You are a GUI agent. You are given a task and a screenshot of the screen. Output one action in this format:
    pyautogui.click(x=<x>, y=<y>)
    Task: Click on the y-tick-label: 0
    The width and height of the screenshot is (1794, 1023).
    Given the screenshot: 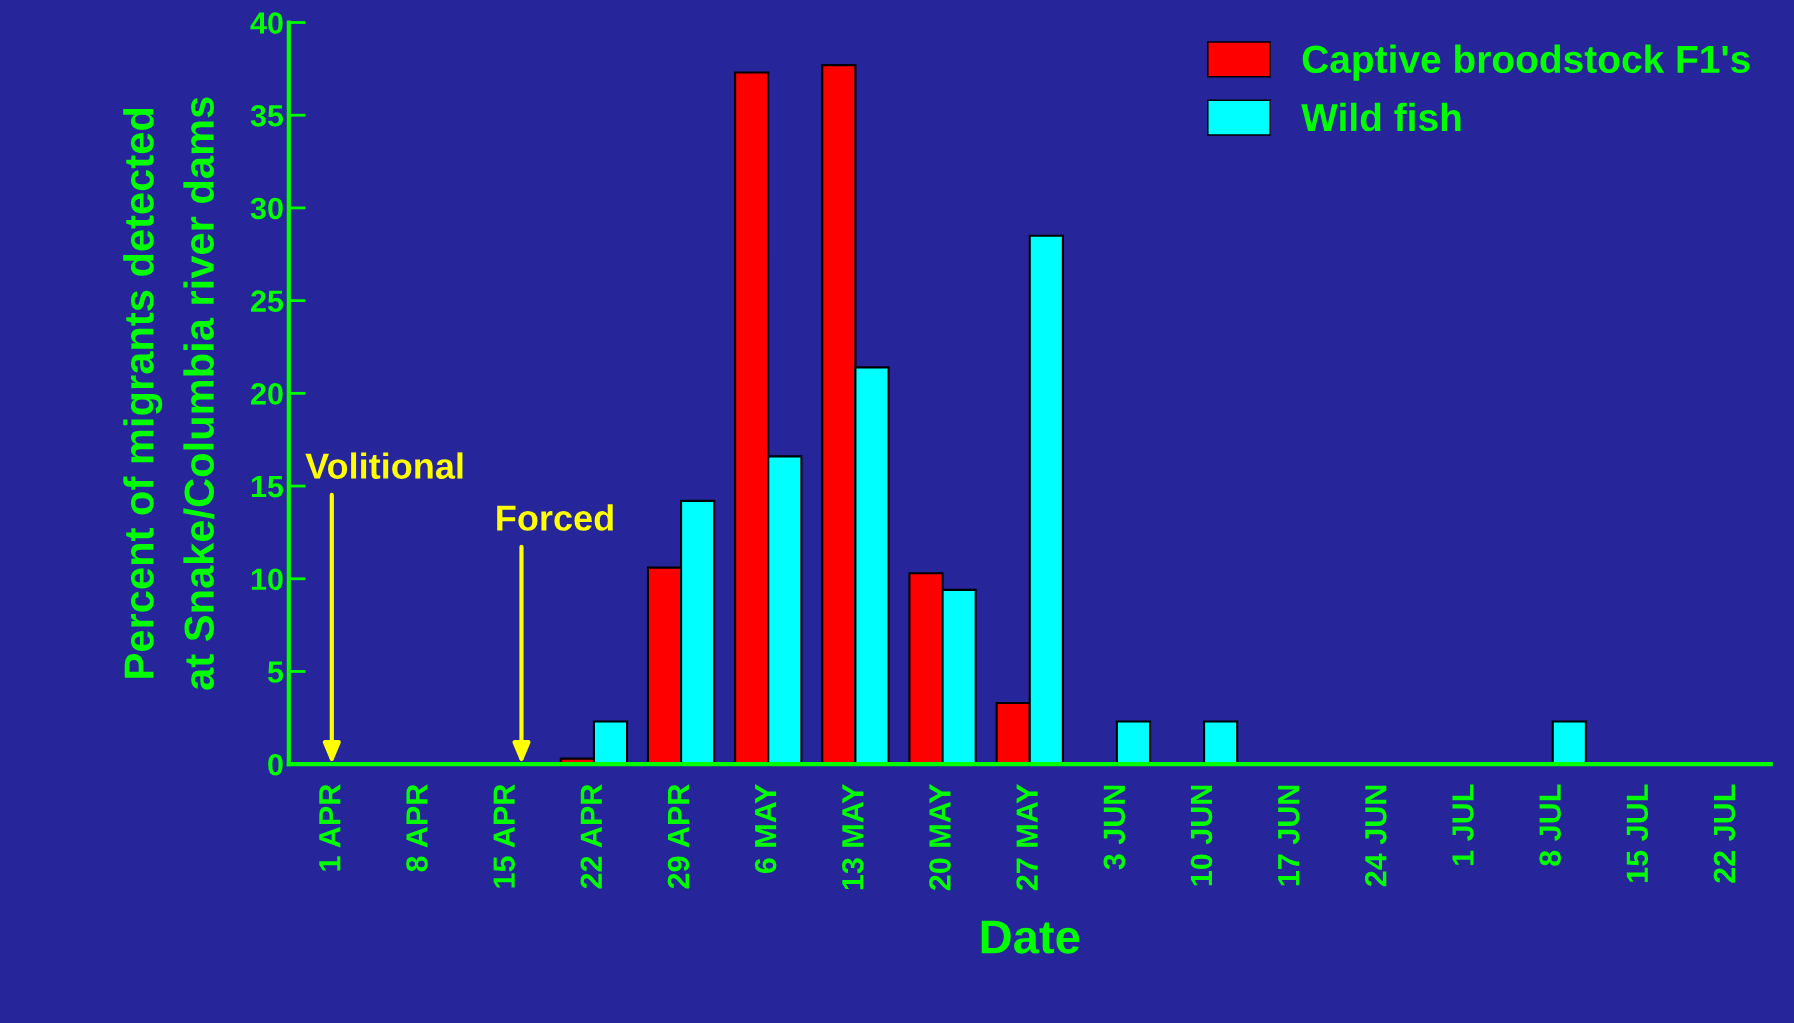 What is the action you would take?
    pyautogui.click(x=275, y=764)
    